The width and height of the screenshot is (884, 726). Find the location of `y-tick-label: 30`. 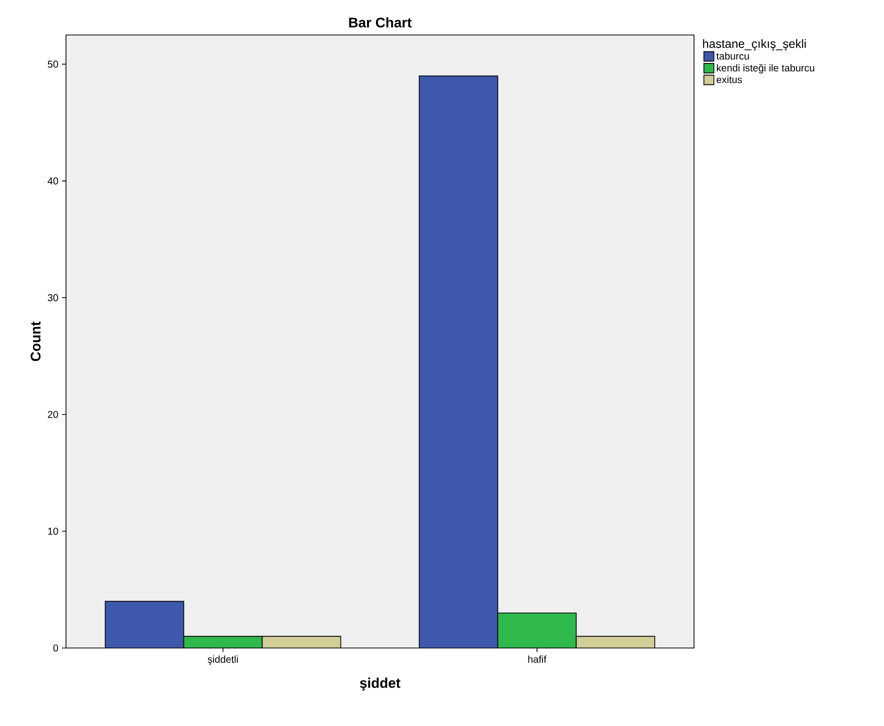

y-tick-label: 30 is located at coordinates (53, 298).